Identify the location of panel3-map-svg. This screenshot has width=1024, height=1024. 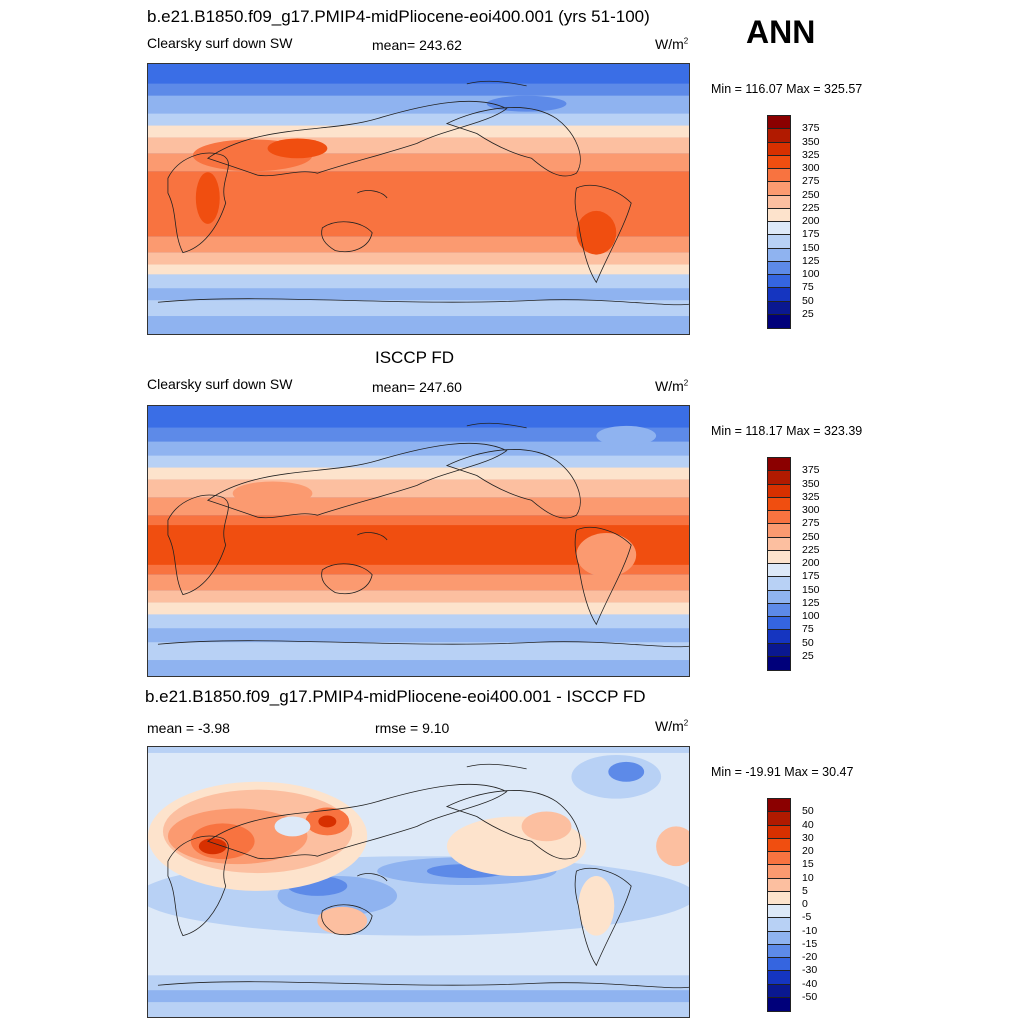
(418, 882).